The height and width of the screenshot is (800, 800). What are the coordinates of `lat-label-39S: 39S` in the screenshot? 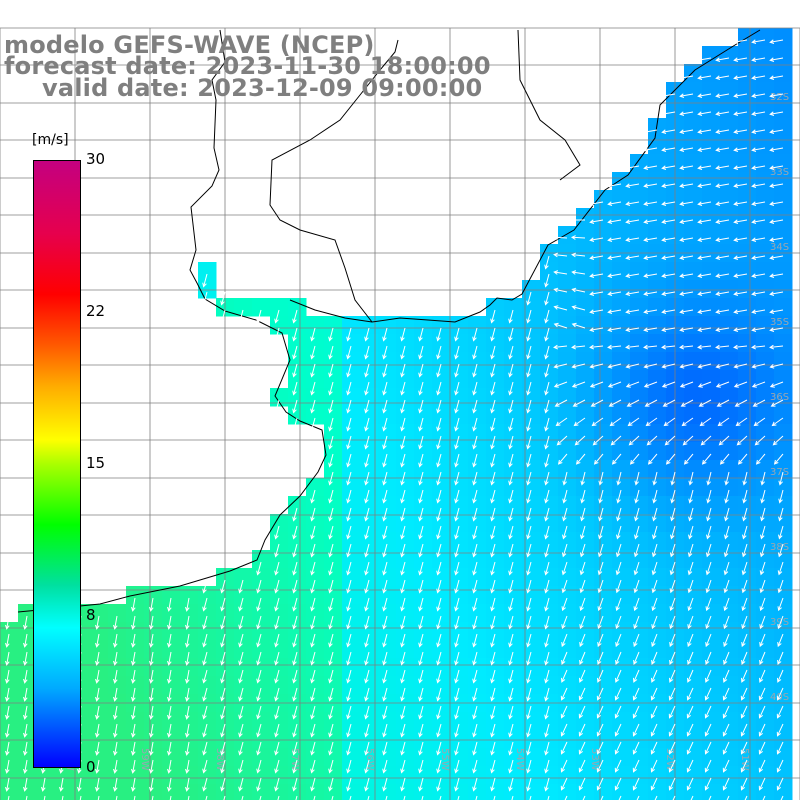 It's located at (779, 622).